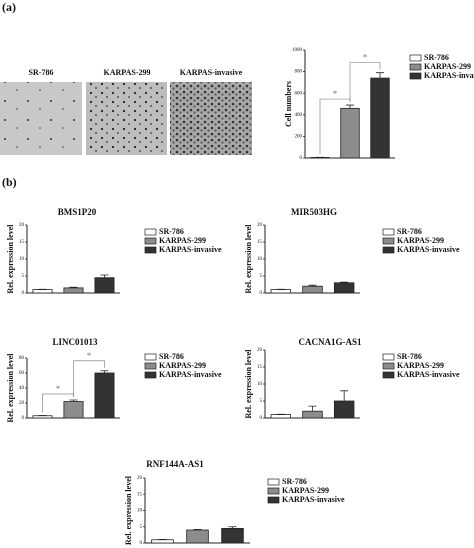 Image resolution: width=474 pixels, height=548 pixels. Describe the element at coordinates (299, 72) in the screenshot. I see `y-tick-label: 800` at that location.